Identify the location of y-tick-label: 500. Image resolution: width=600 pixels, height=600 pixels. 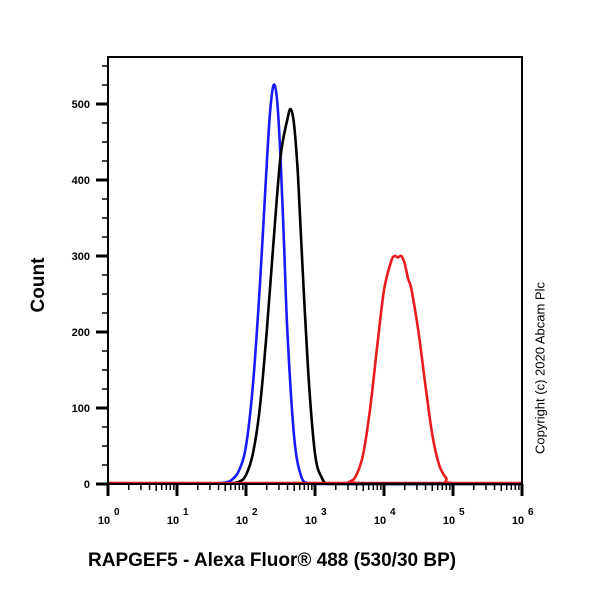
(81, 105).